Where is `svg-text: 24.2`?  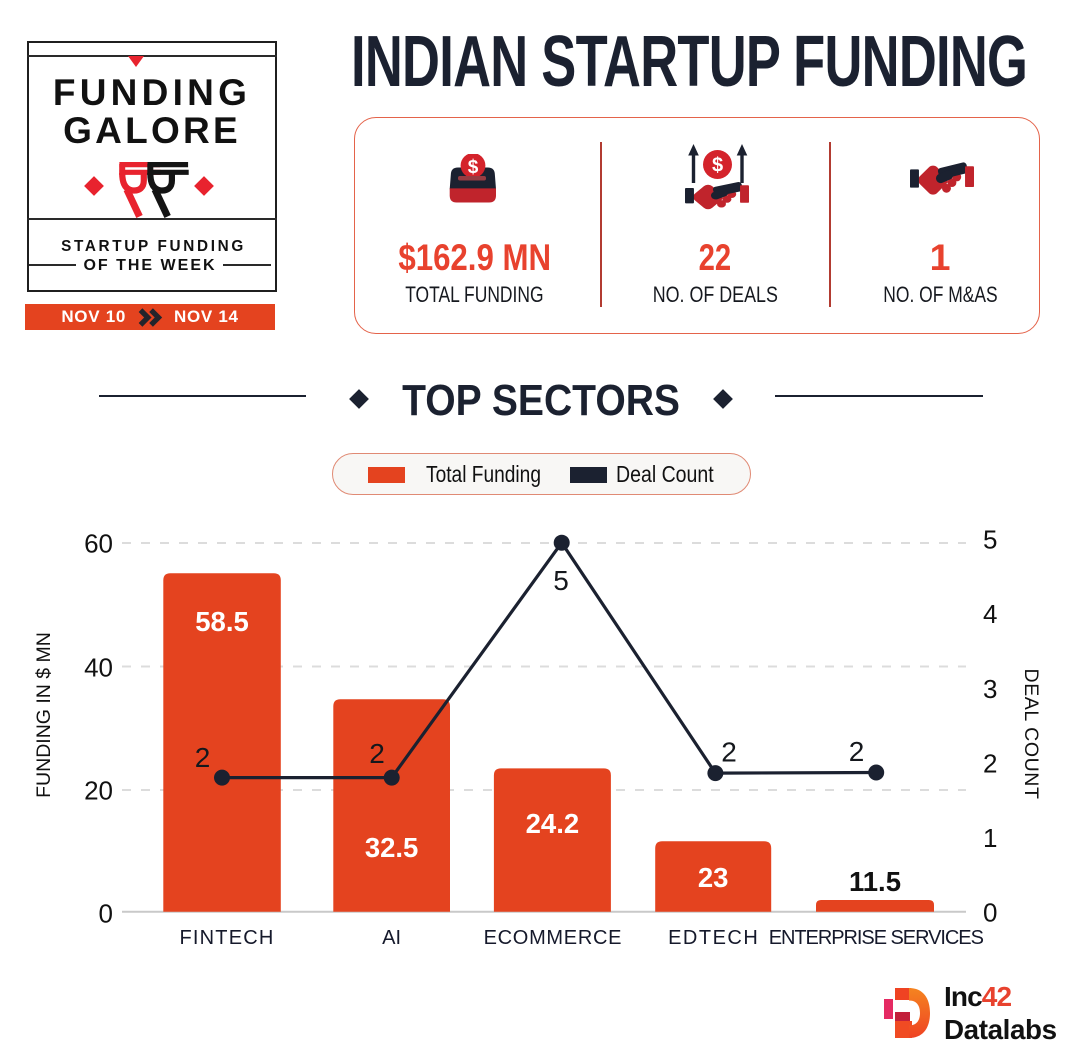
svg-text: 24.2 is located at coordinates (553, 823).